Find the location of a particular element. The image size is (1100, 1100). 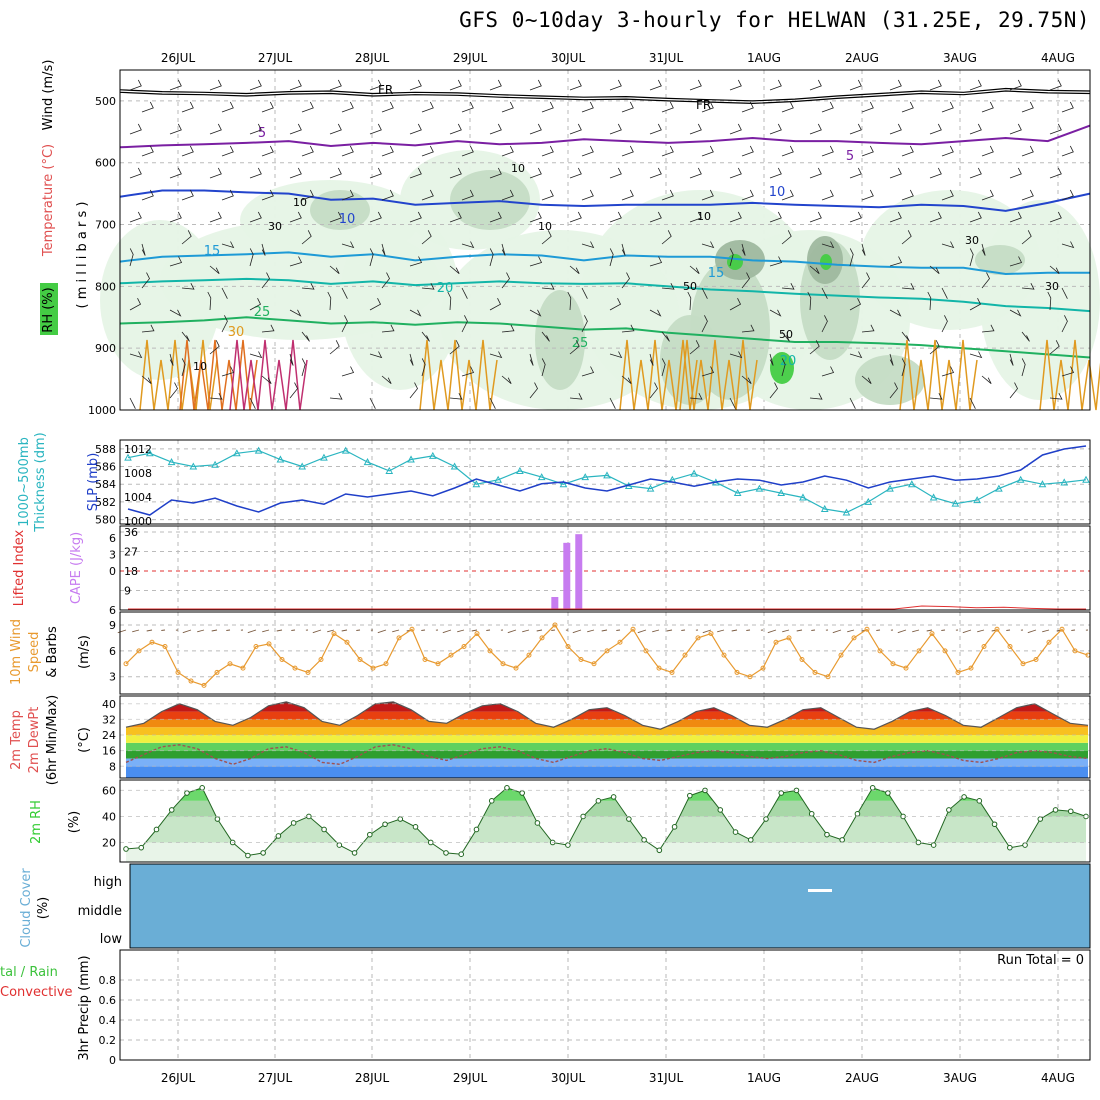

wind-tick-label: 6 is located at coordinates (112, 651).